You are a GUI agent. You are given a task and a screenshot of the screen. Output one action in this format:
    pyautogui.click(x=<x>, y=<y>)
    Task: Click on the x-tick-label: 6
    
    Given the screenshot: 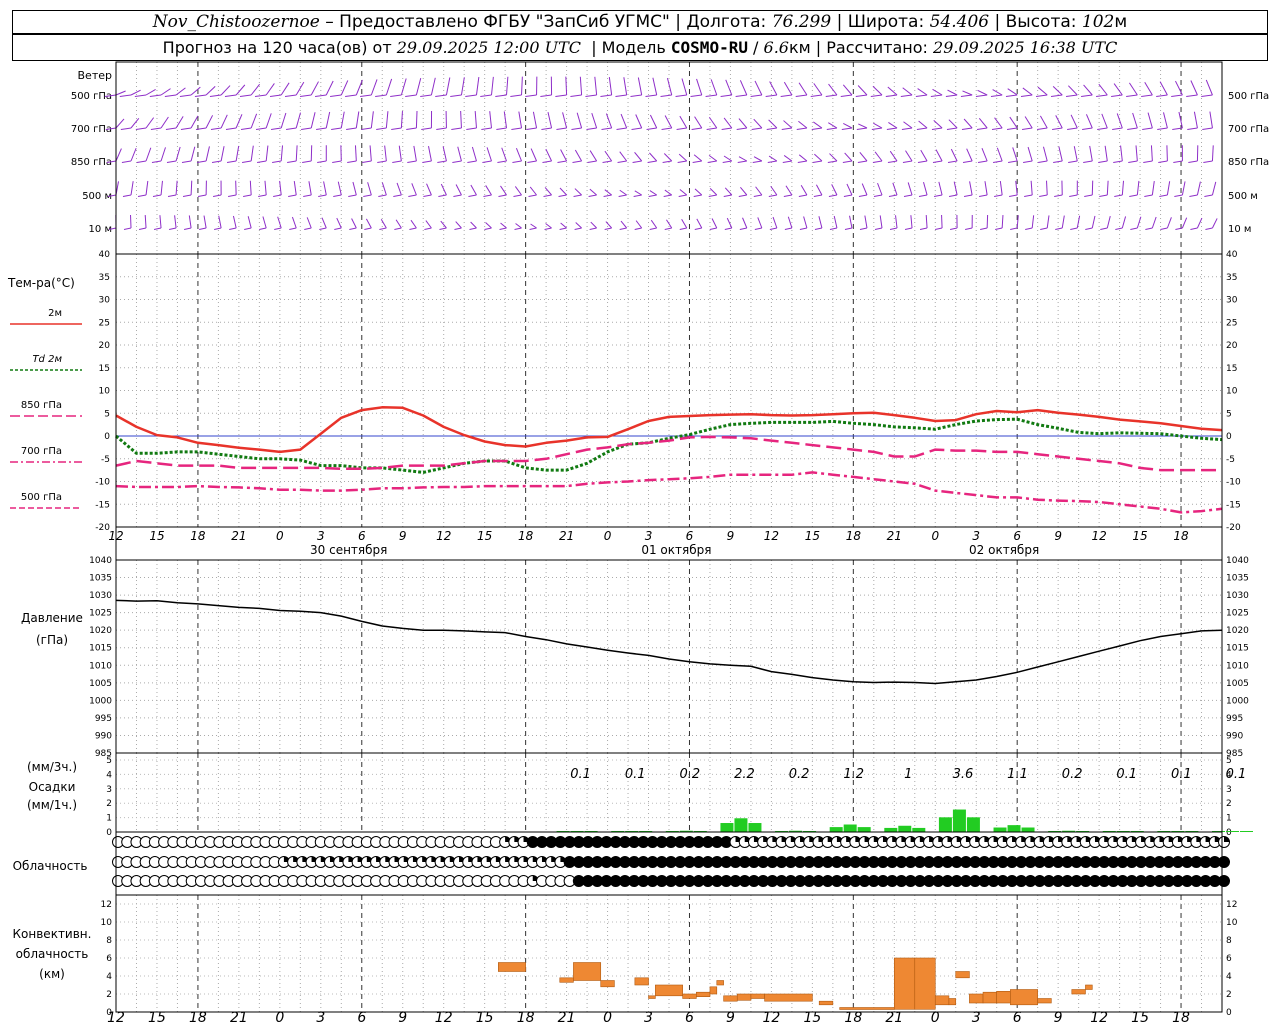 What is the action you would take?
    pyautogui.click(x=362, y=536)
    